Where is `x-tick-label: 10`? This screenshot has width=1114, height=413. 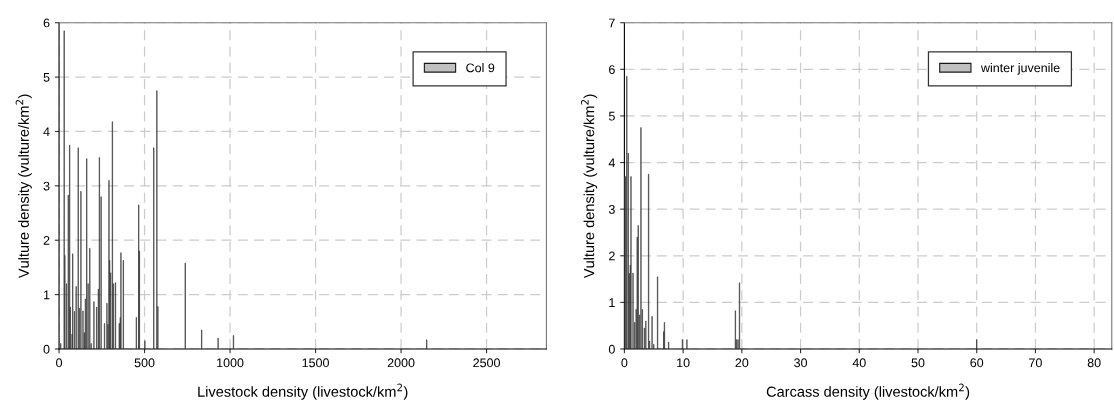 x-tick-label: 10 is located at coordinates (683, 363).